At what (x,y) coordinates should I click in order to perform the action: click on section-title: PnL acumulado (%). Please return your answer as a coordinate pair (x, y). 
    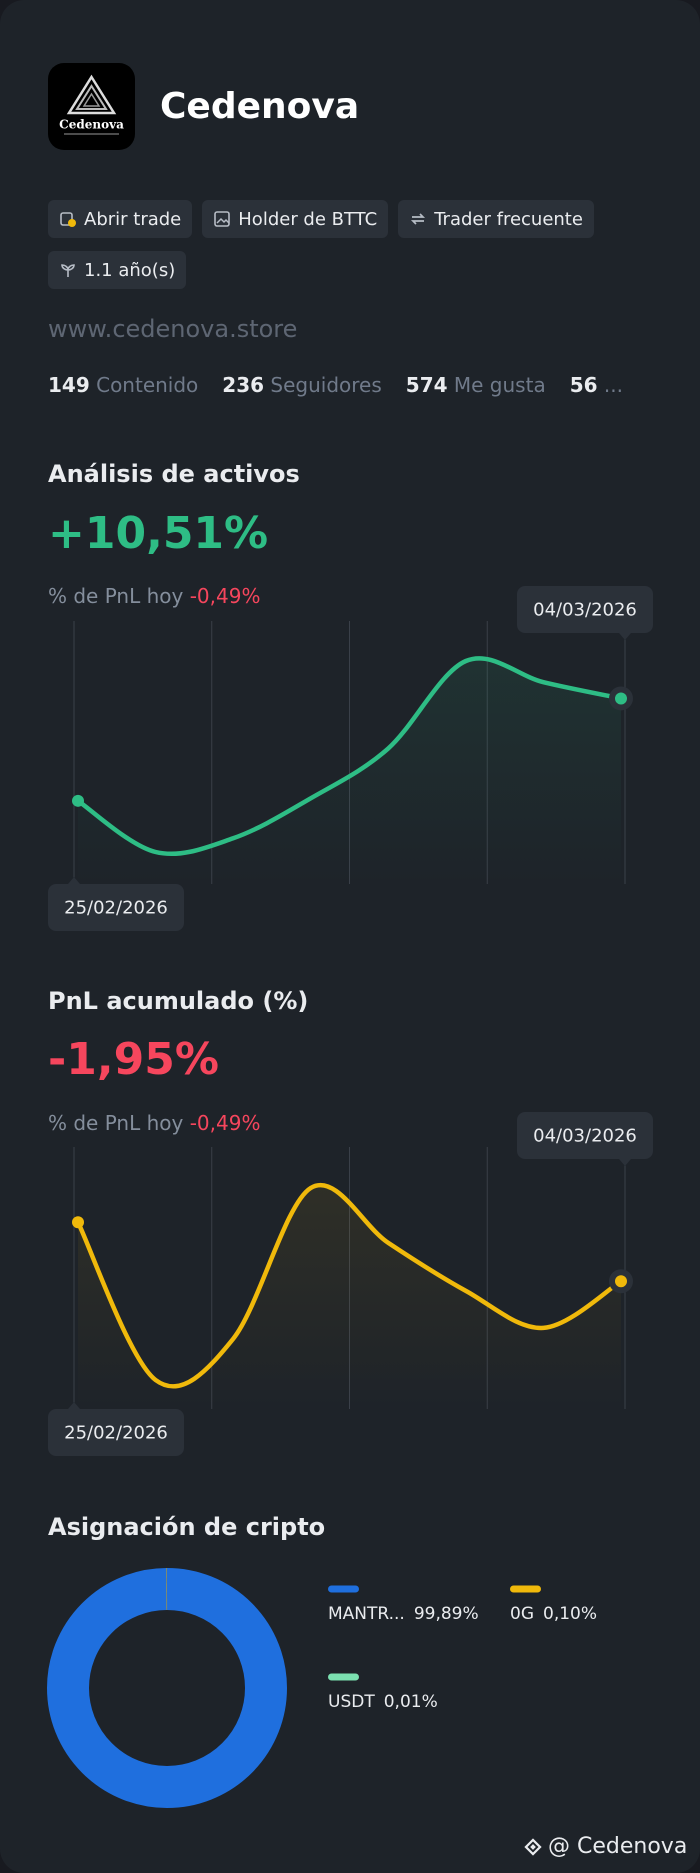
    Looking at the image, I should click on (178, 1001).